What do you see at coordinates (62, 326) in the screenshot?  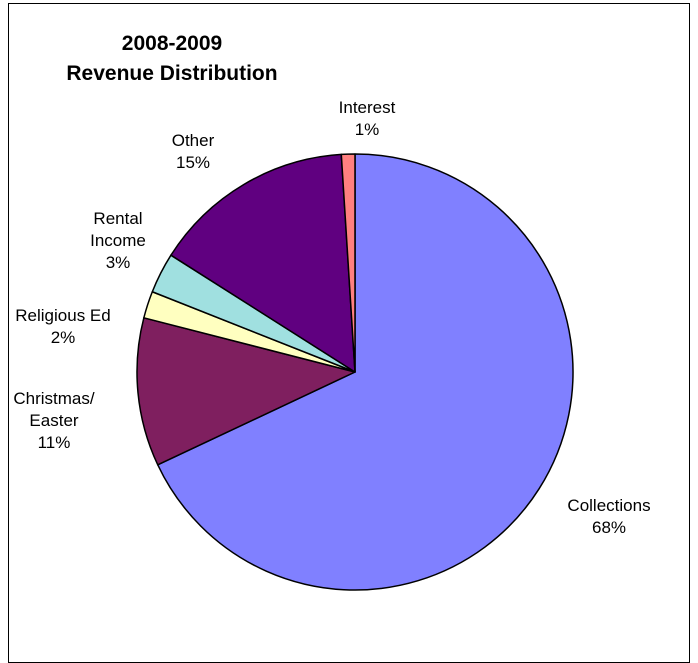 I see `slice-label-religious-ed: Religious Ed 2%` at bounding box center [62, 326].